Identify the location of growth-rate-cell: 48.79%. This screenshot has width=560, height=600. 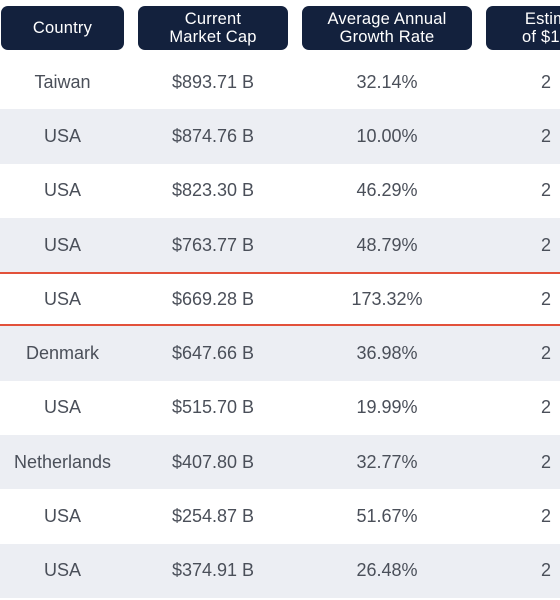
(387, 244).